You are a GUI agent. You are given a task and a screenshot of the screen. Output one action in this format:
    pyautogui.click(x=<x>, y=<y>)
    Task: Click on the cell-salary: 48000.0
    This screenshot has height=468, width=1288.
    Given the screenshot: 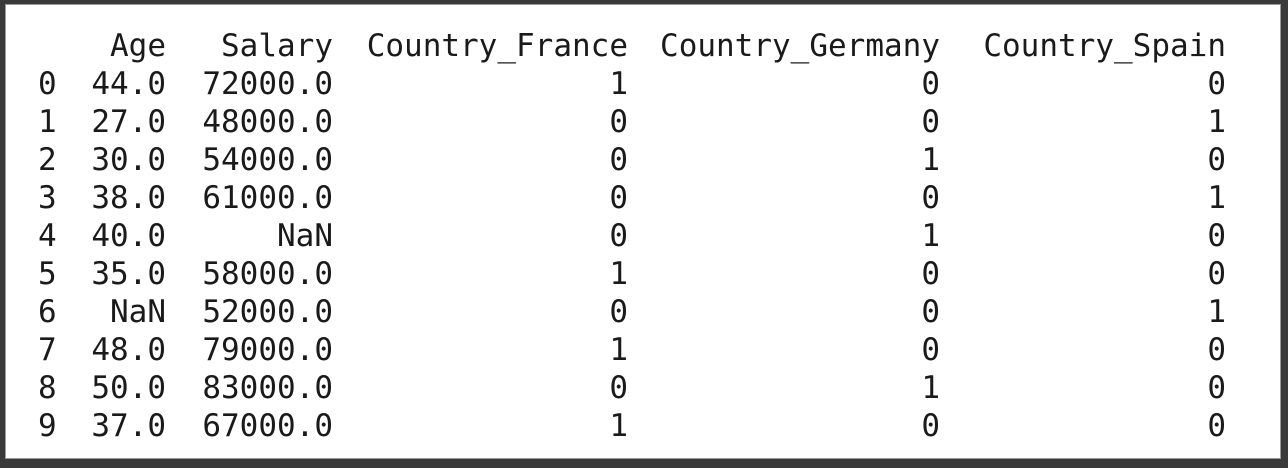 What is the action you would take?
    pyautogui.click(x=267, y=122)
    